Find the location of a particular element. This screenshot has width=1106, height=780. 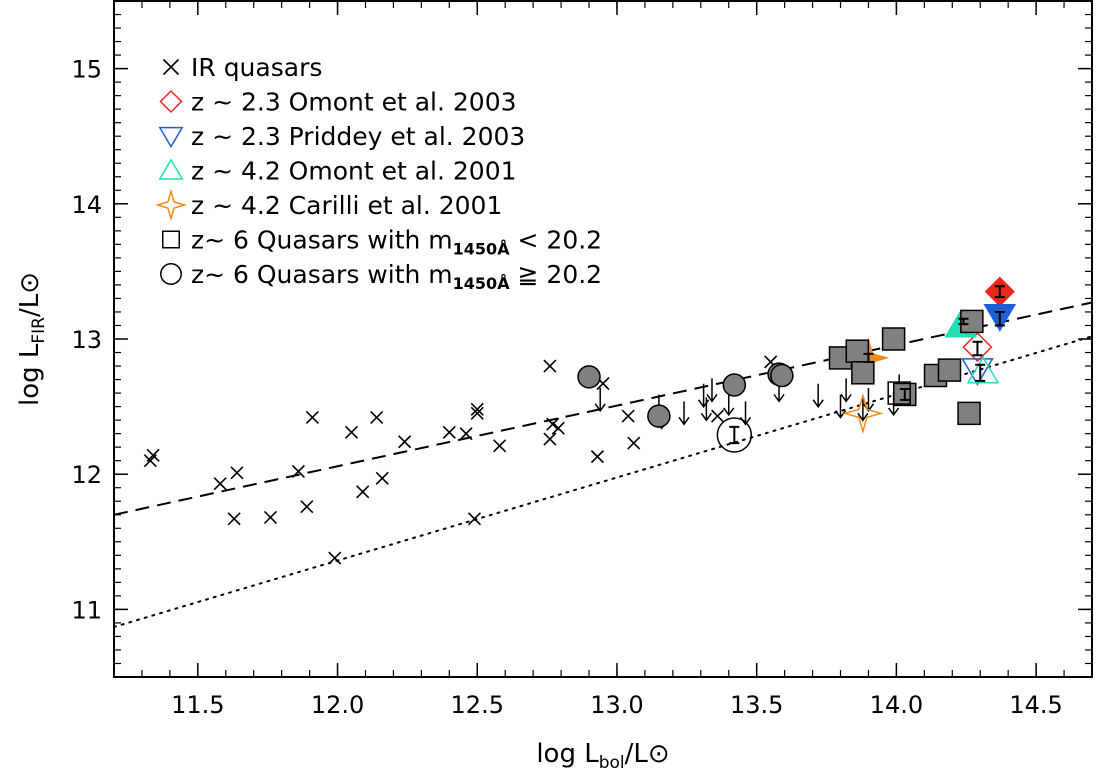

series-2-point is located at coordinates (977, 347).